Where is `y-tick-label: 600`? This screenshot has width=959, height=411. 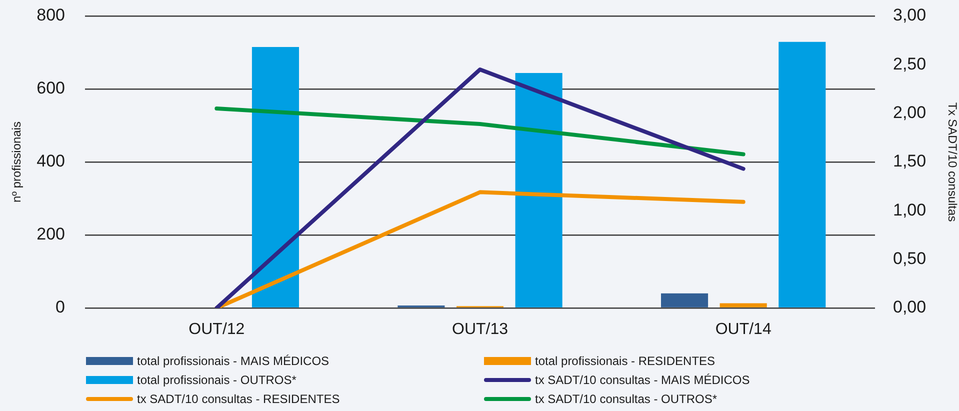 y-tick-label: 600 is located at coordinates (50, 88).